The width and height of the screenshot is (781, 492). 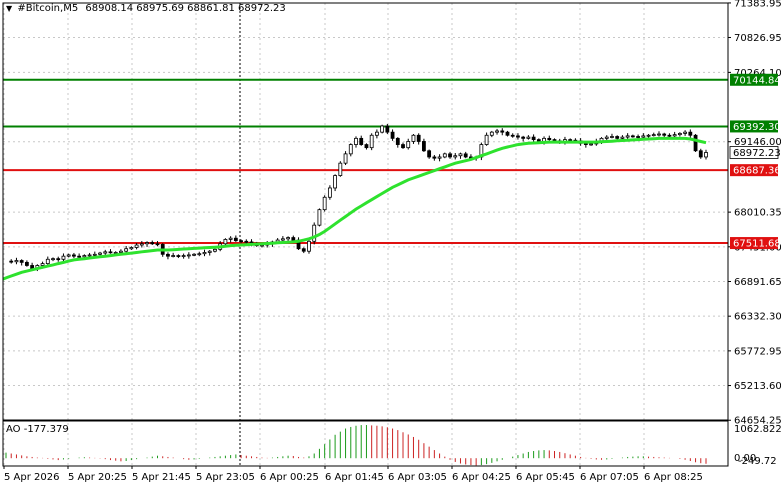 What do you see at coordinates (757, 38) in the screenshot?
I see `y-tick-label: 70826.95` at bounding box center [757, 38].